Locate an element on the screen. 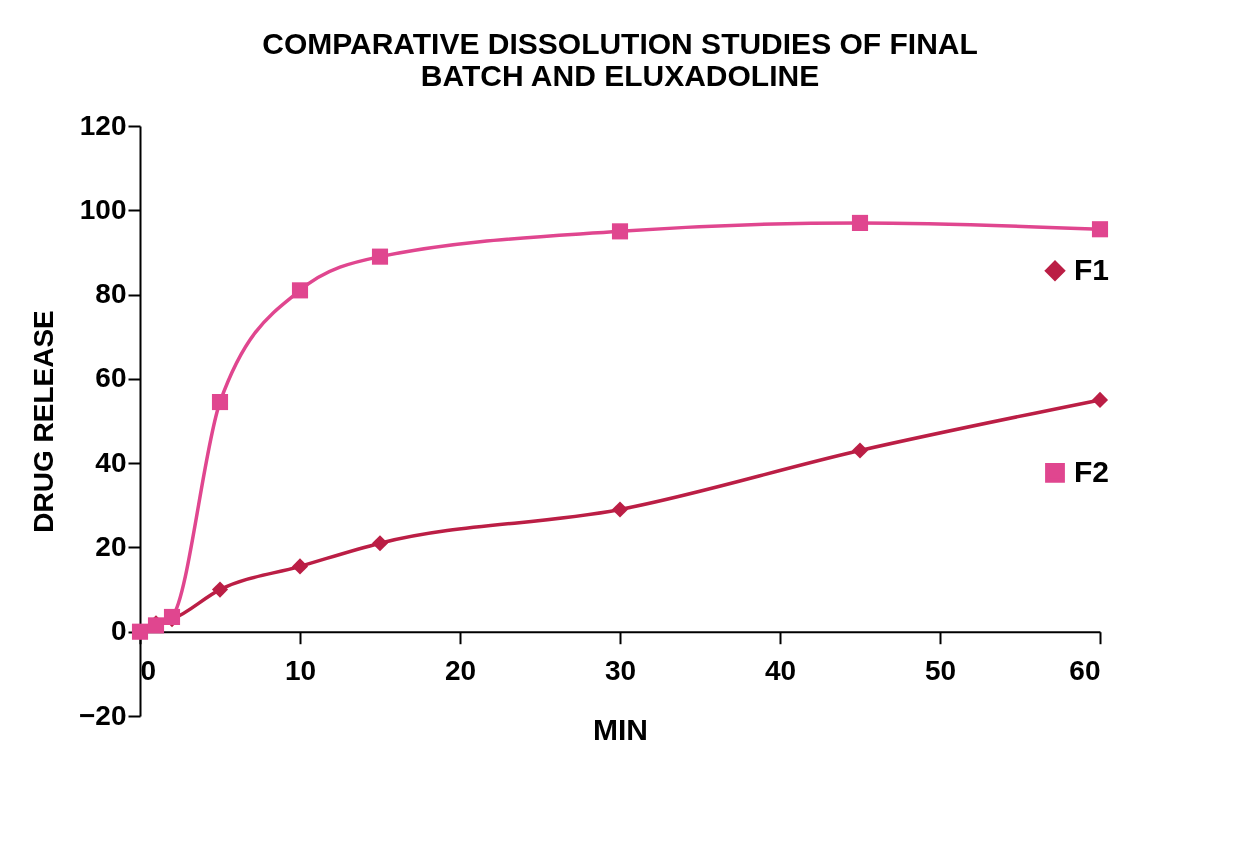 The height and width of the screenshot is (850, 1251). x-tick-label: 0 is located at coordinates (148, 671).